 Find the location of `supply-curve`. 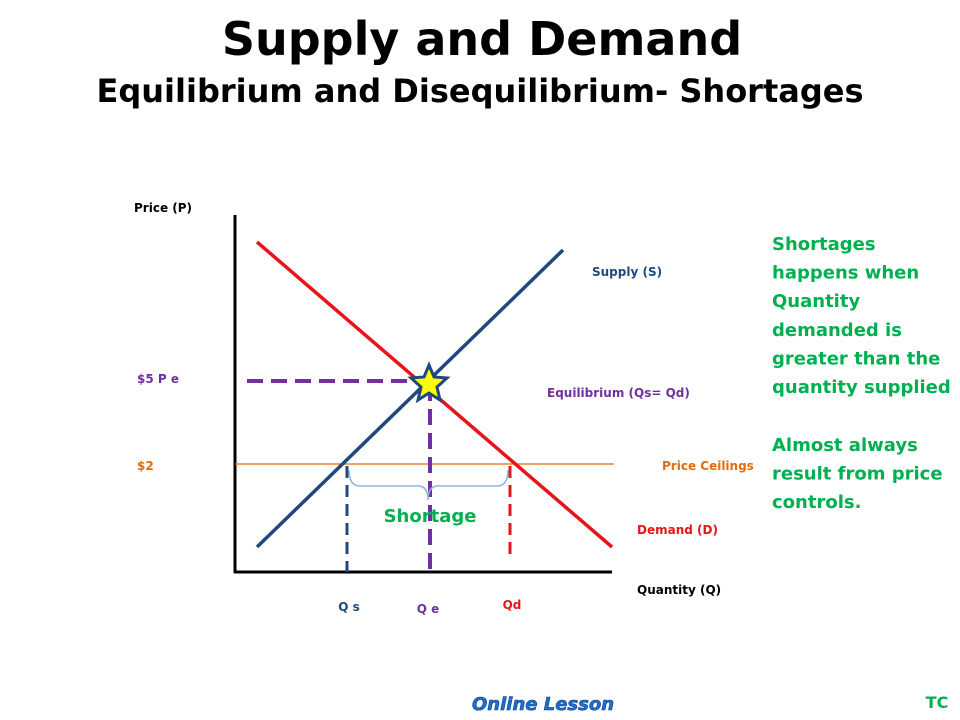

supply-curve is located at coordinates (410, 398).